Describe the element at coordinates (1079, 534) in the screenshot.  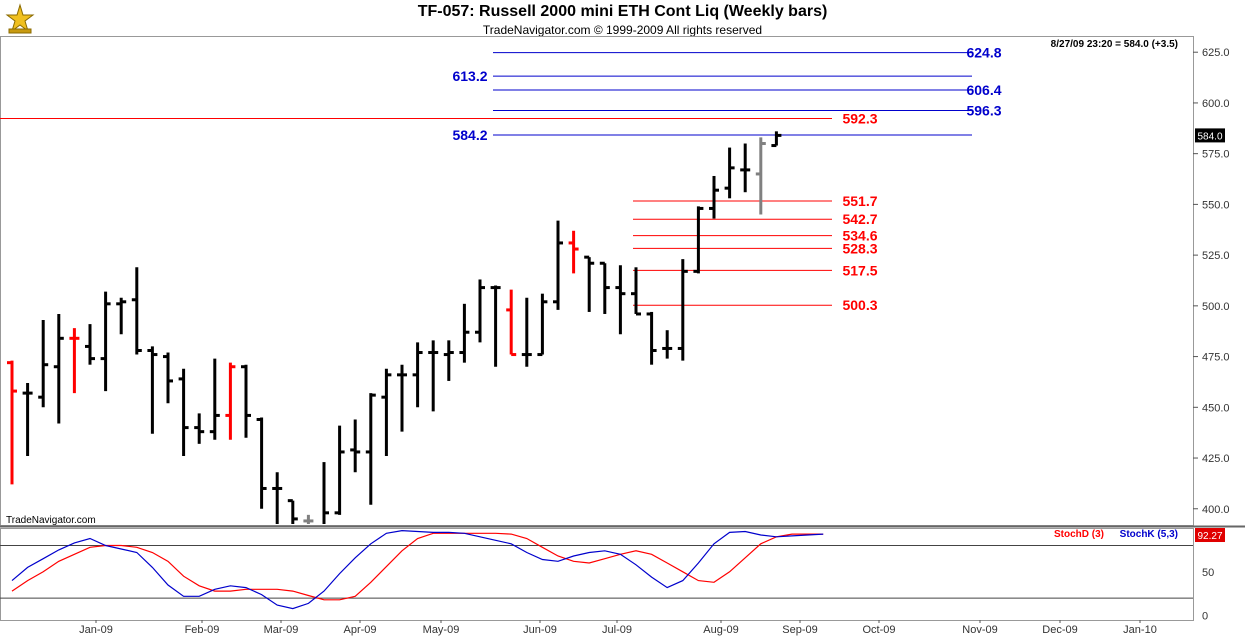
I see `stoch-d-legend: StochD (3)` at that location.